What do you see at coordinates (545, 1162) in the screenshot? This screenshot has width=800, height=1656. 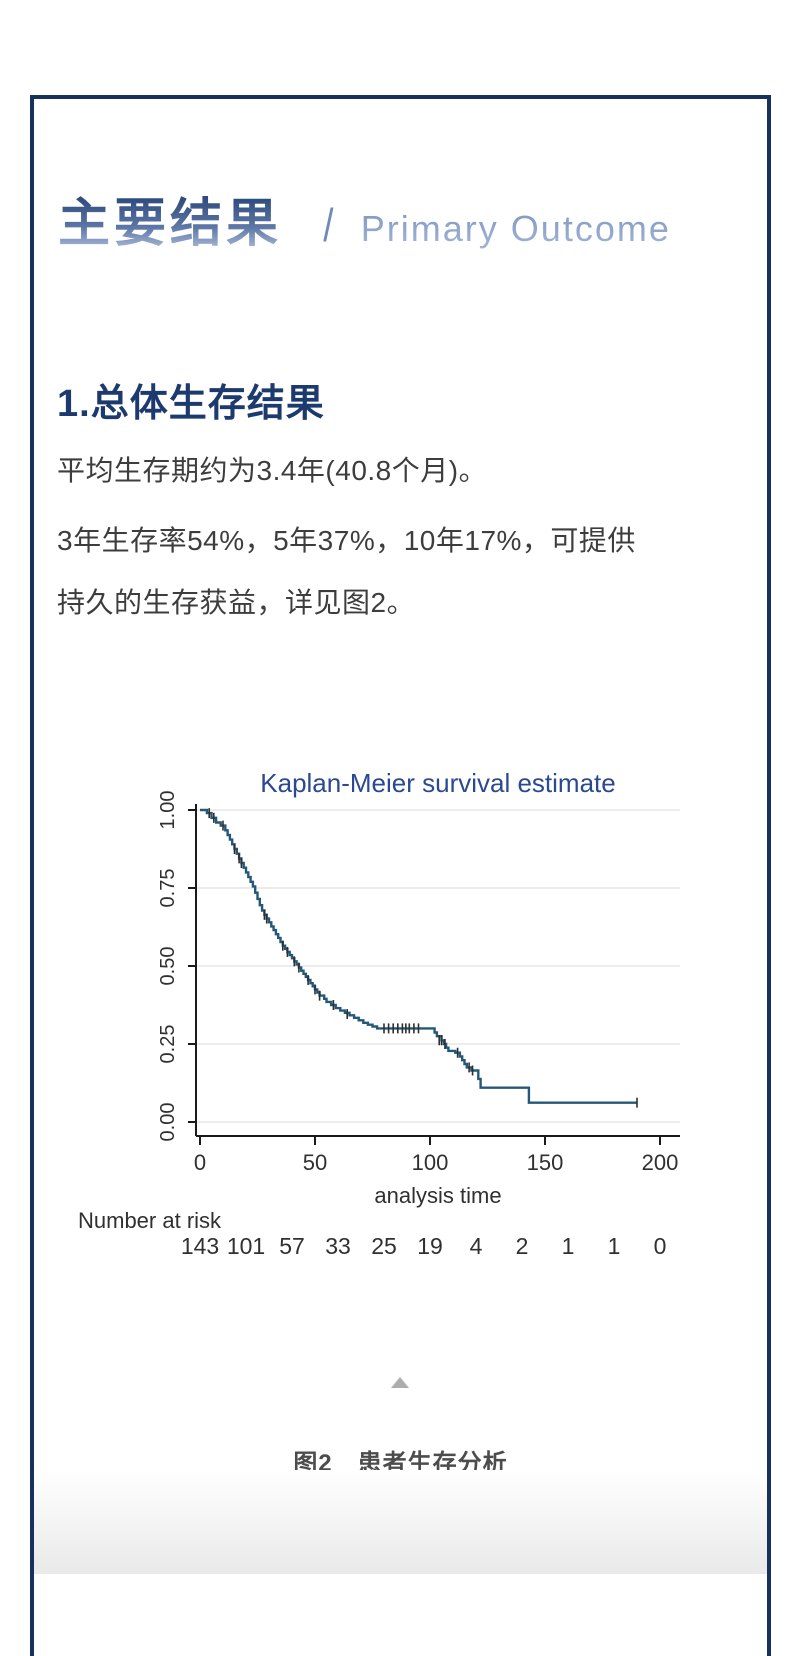 I see `x-tick-label: 150` at bounding box center [545, 1162].